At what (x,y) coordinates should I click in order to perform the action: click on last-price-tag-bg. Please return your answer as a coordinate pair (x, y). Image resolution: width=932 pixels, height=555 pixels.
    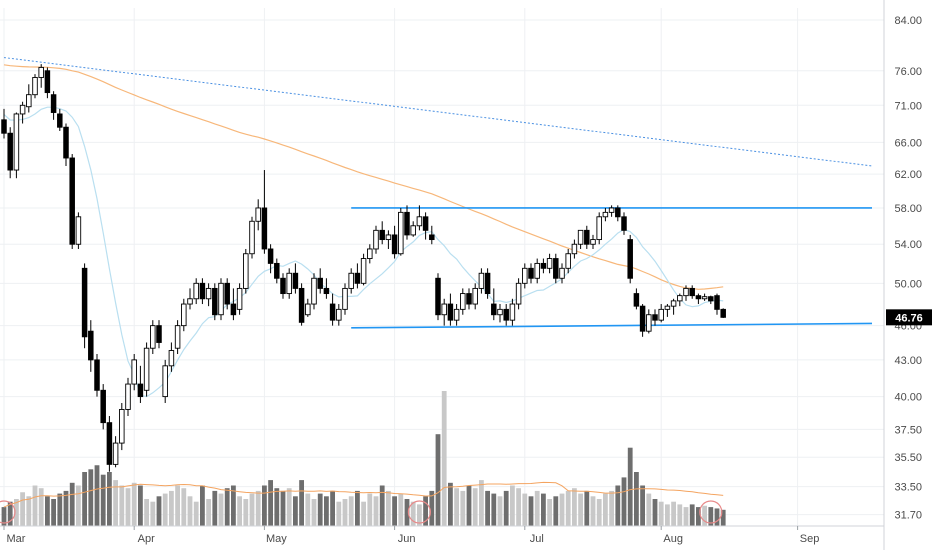
    Looking at the image, I should click on (909, 317).